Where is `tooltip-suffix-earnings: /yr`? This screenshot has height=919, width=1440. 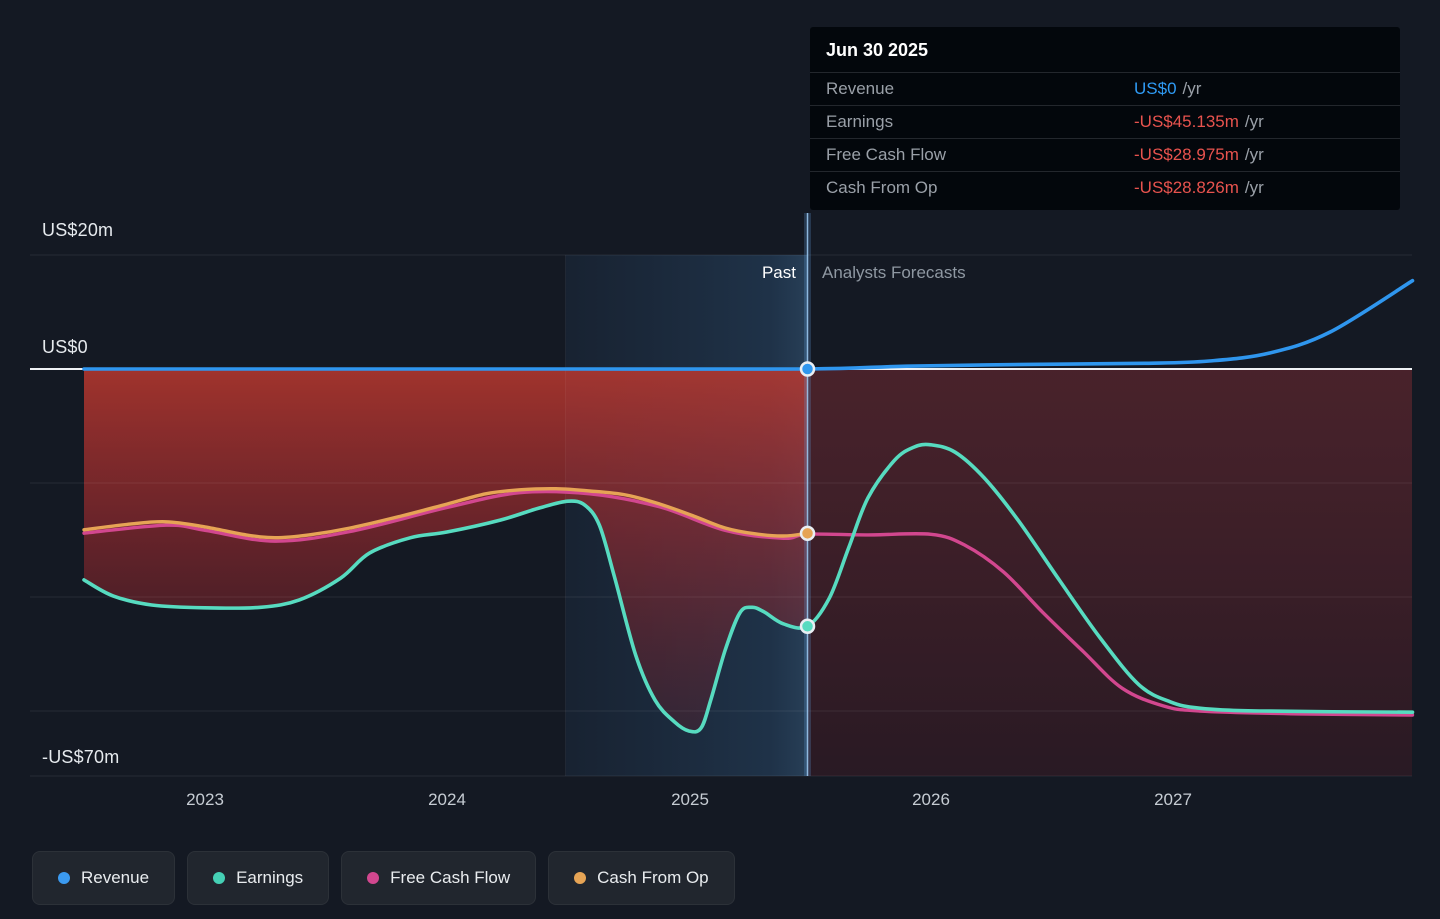 tooltip-suffix-earnings: /yr is located at coordinates (1254, 121).